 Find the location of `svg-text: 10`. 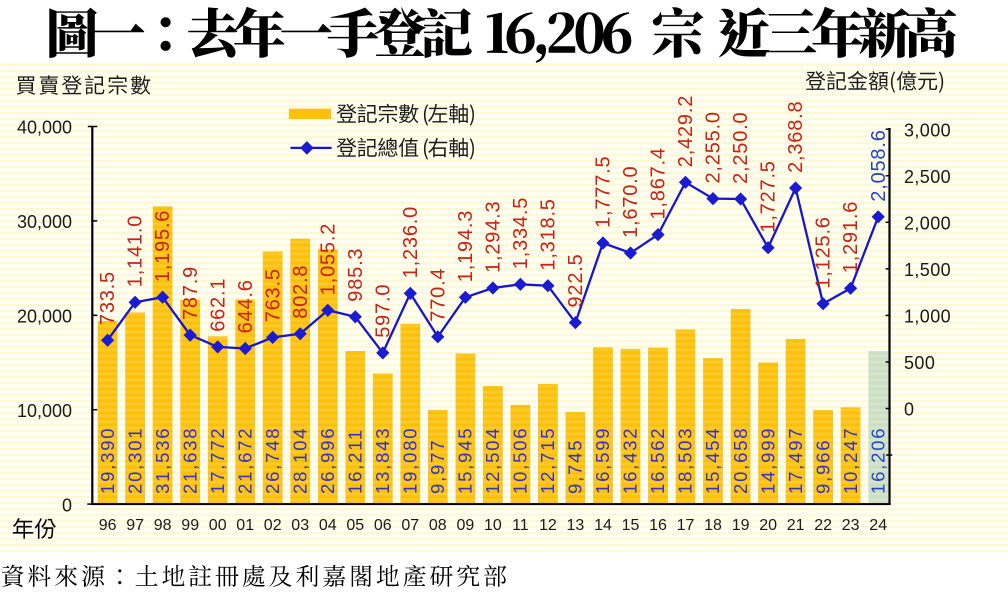

svg-text: 10 is located at coordinates (493, 525).